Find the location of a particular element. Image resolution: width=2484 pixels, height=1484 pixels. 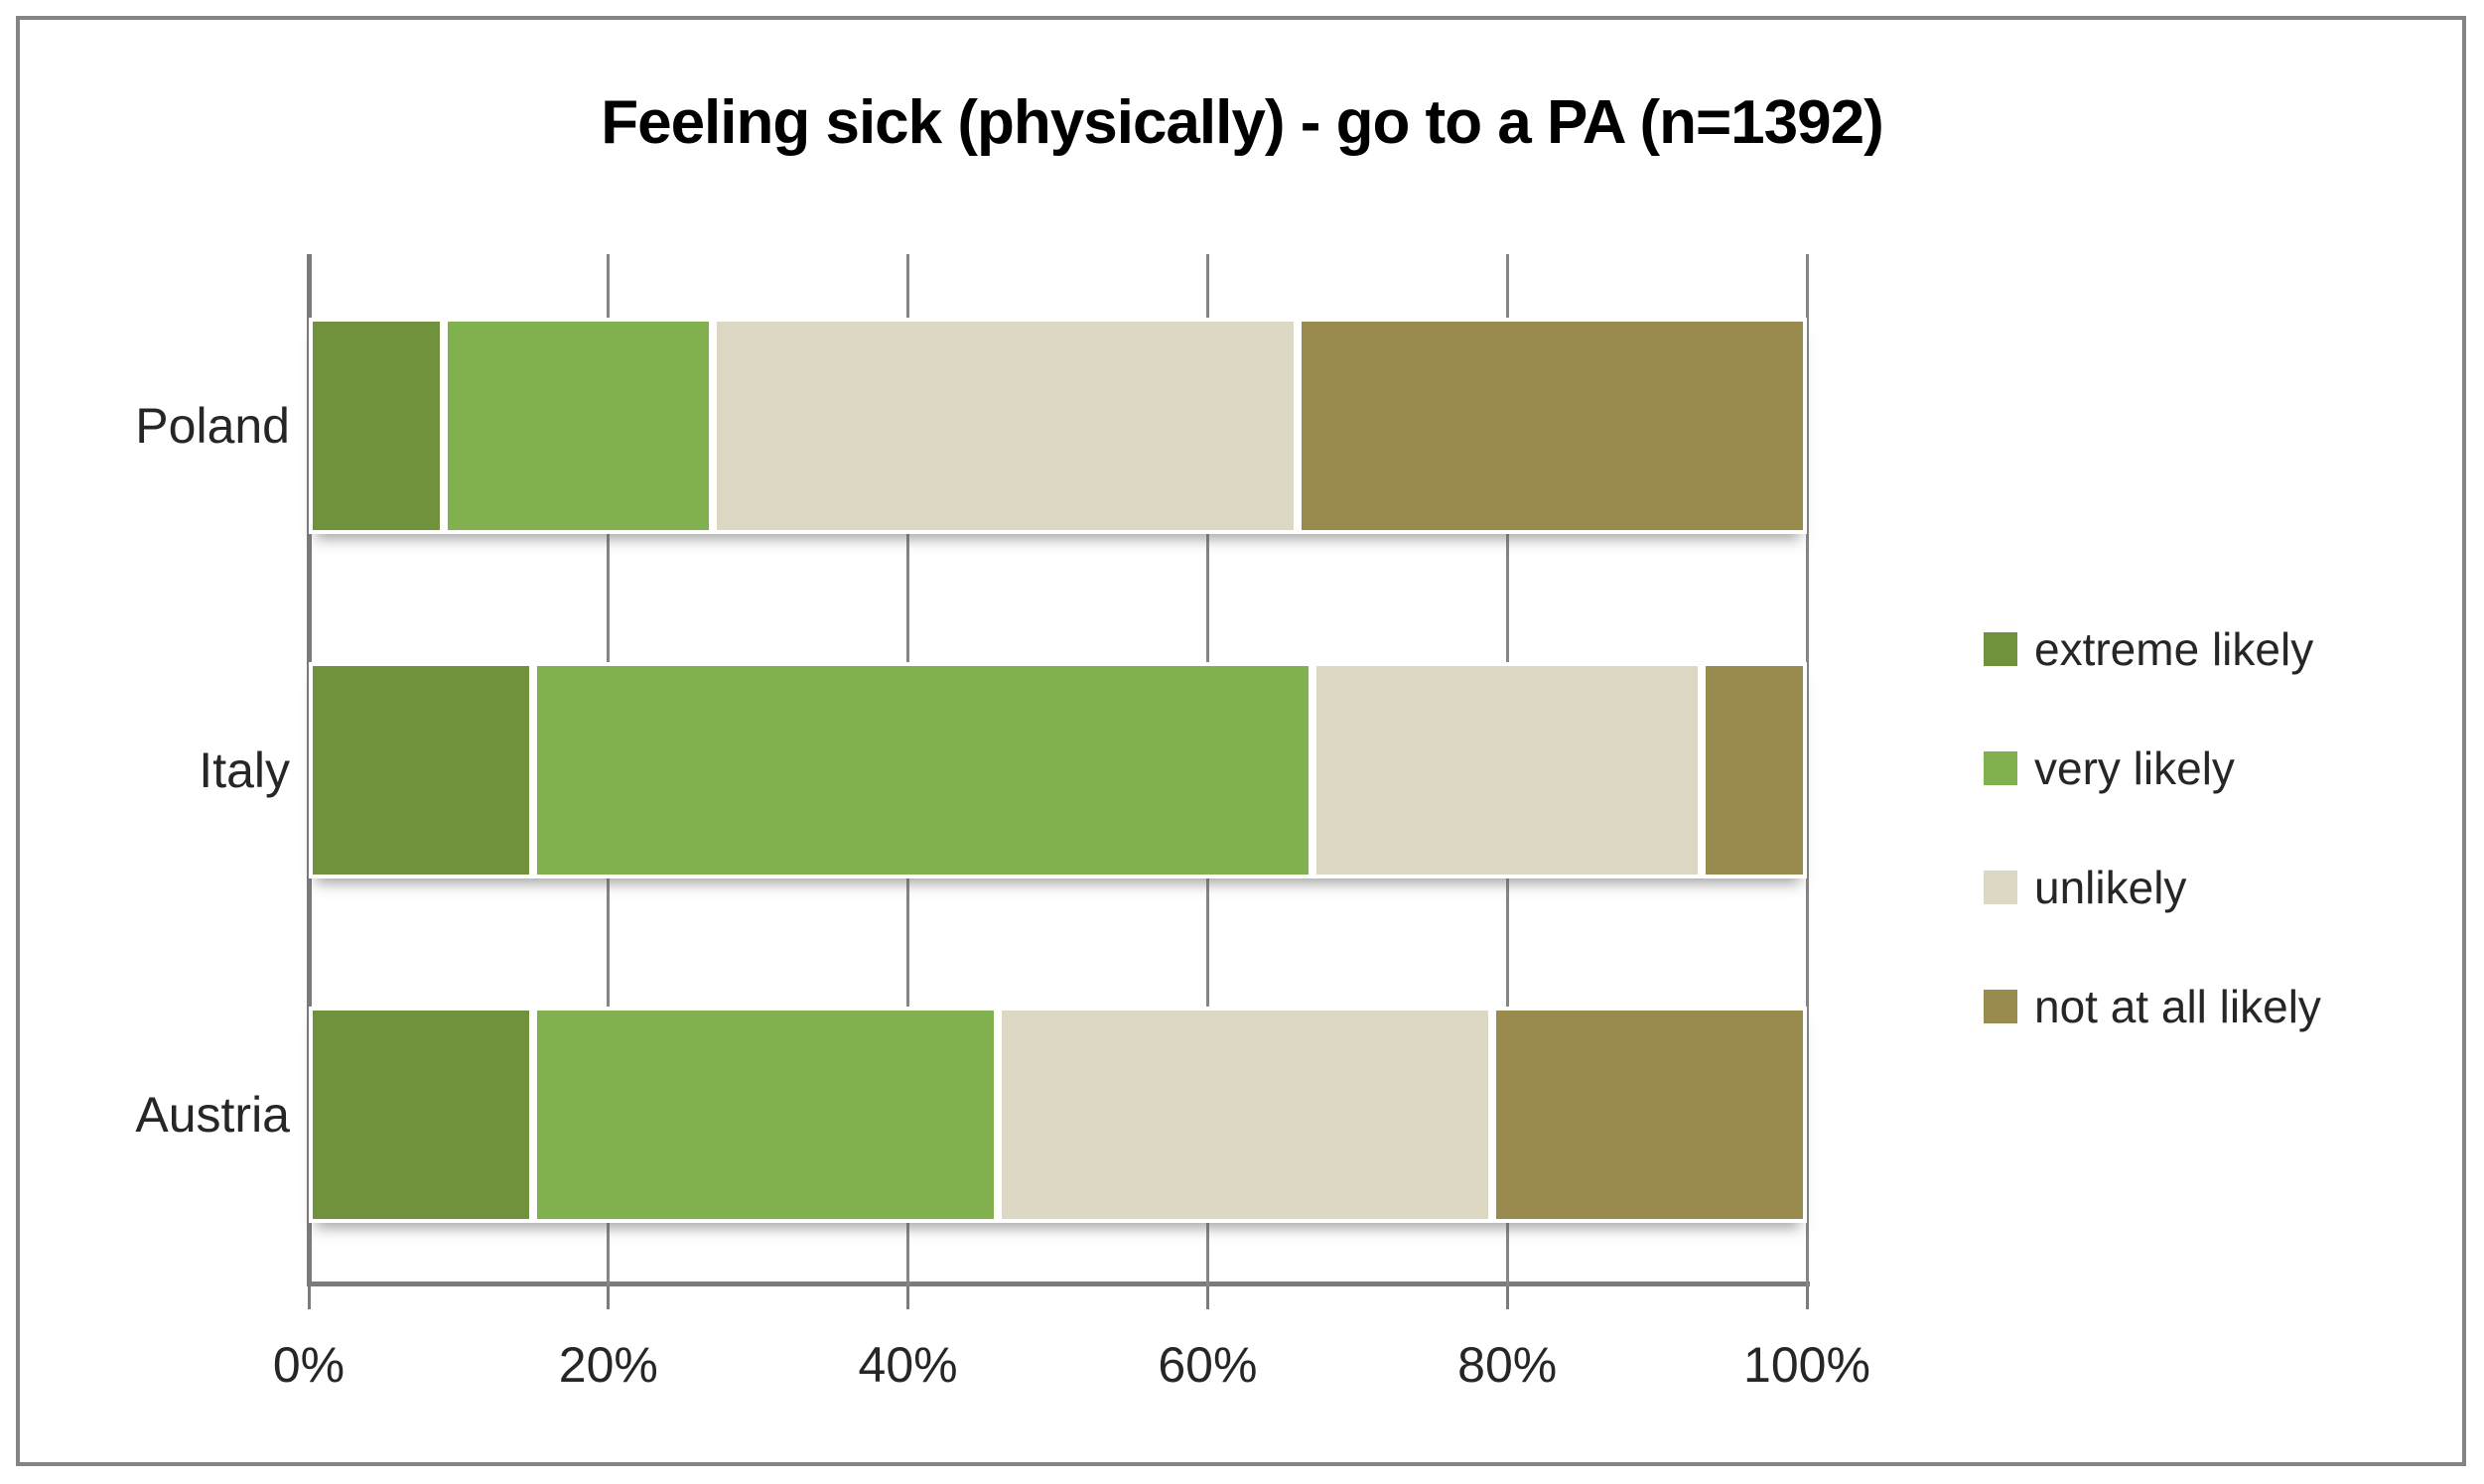

bar-segment-austria-unlikely is located at coordinates (1245, 1114).